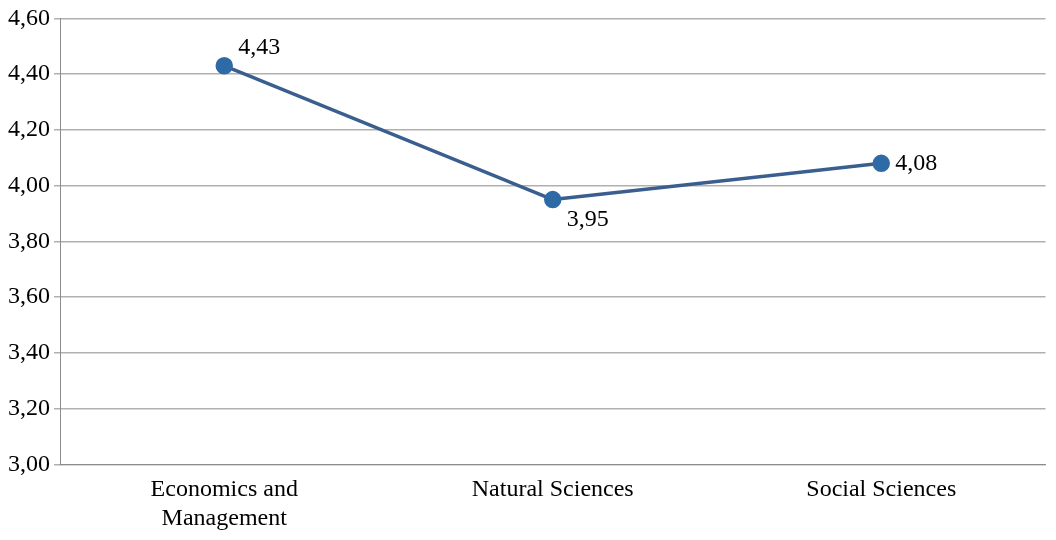 Image resolution: width=1056 pixels, height=540 pixels. Describe the element at coordinates (916, 161) in the screenshot. I see `data-label: 4,08` at that location.